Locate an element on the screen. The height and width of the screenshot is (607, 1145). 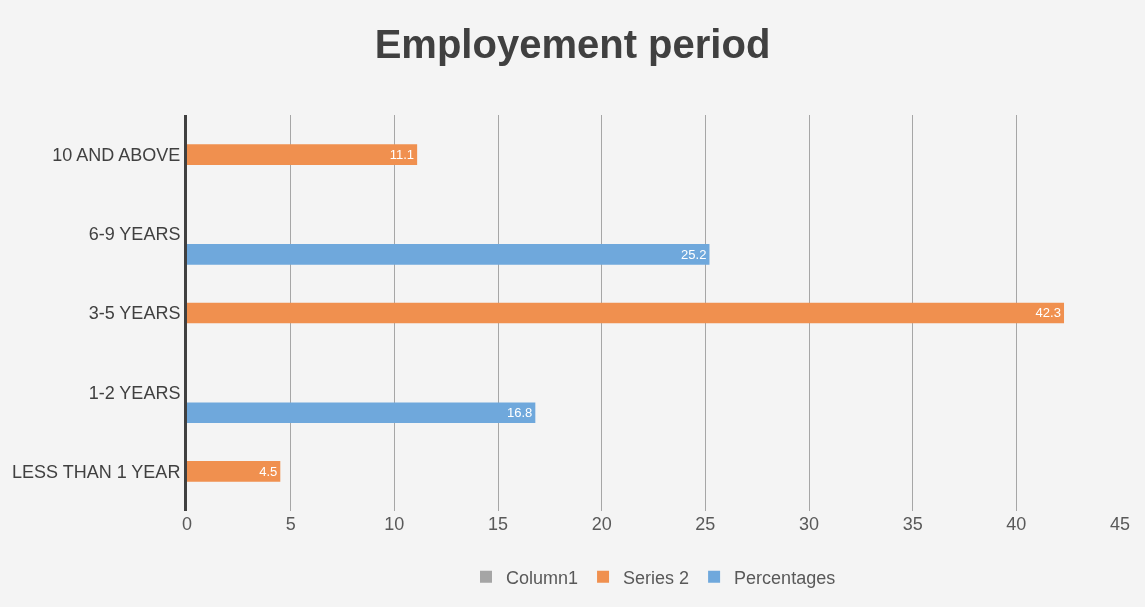
y-tick-label: 3-5 YEARS is located at coordinates (134, 313).